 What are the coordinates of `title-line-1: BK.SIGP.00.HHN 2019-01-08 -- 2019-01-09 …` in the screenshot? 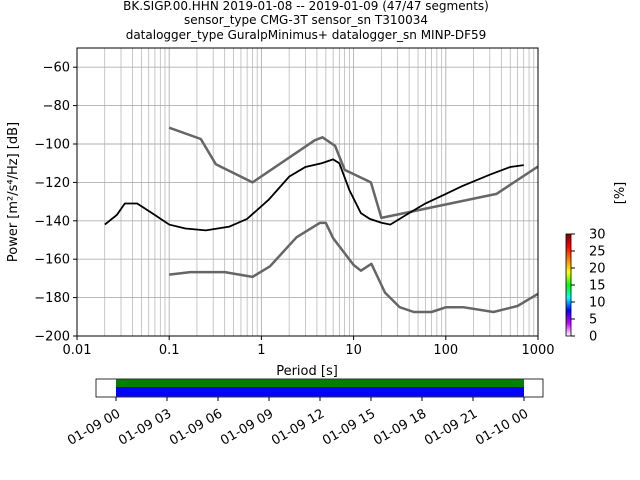 It's located at (306, 6).